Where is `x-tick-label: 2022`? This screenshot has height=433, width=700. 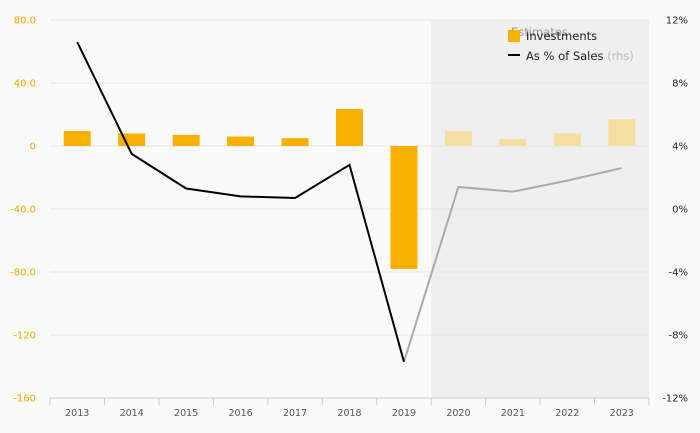
x-tick-label: 2022 is located at coordinates (567, 413).